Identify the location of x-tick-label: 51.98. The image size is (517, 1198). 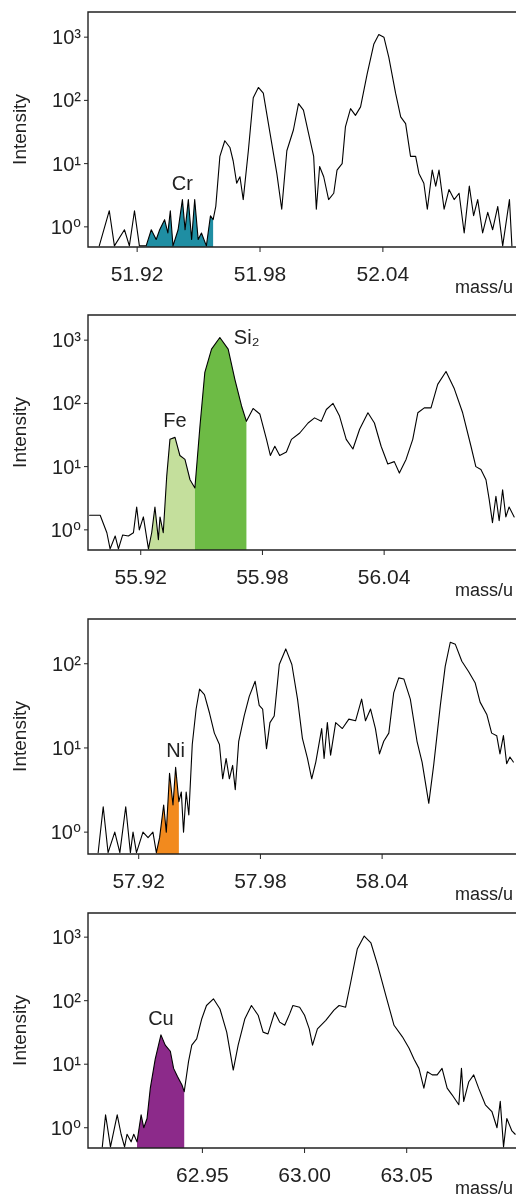
(260, 273).